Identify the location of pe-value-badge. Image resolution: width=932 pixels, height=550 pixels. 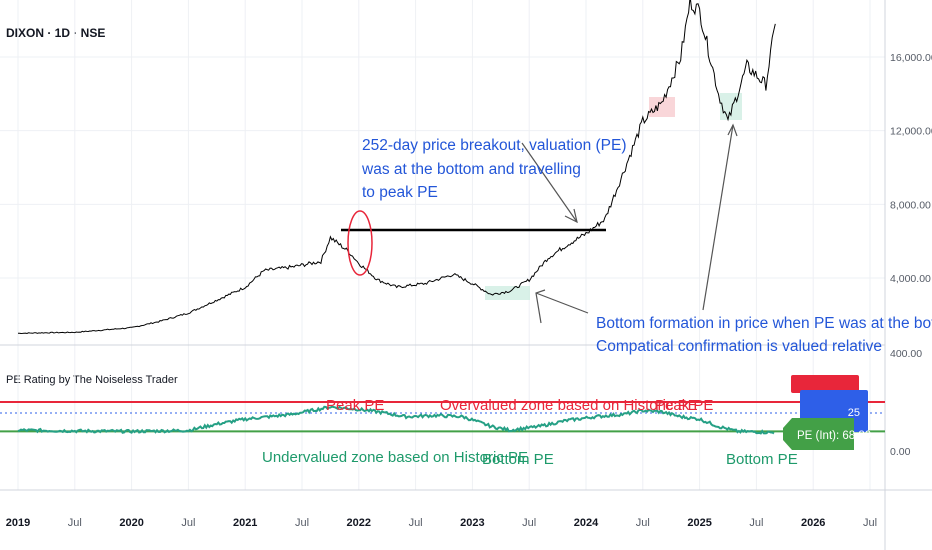
(818, 434).